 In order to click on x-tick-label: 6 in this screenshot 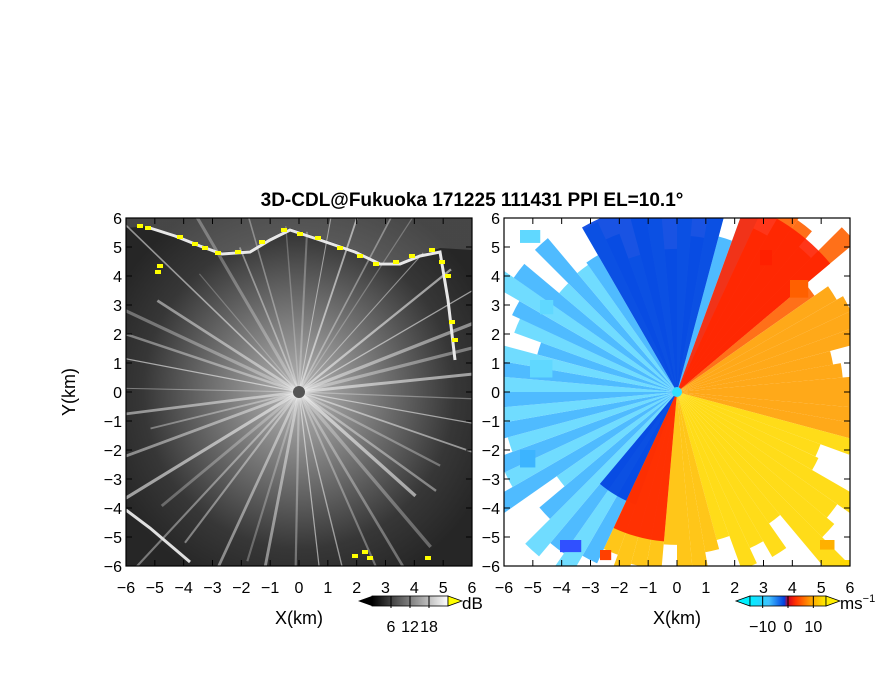, I will do `click(472, 588)`.